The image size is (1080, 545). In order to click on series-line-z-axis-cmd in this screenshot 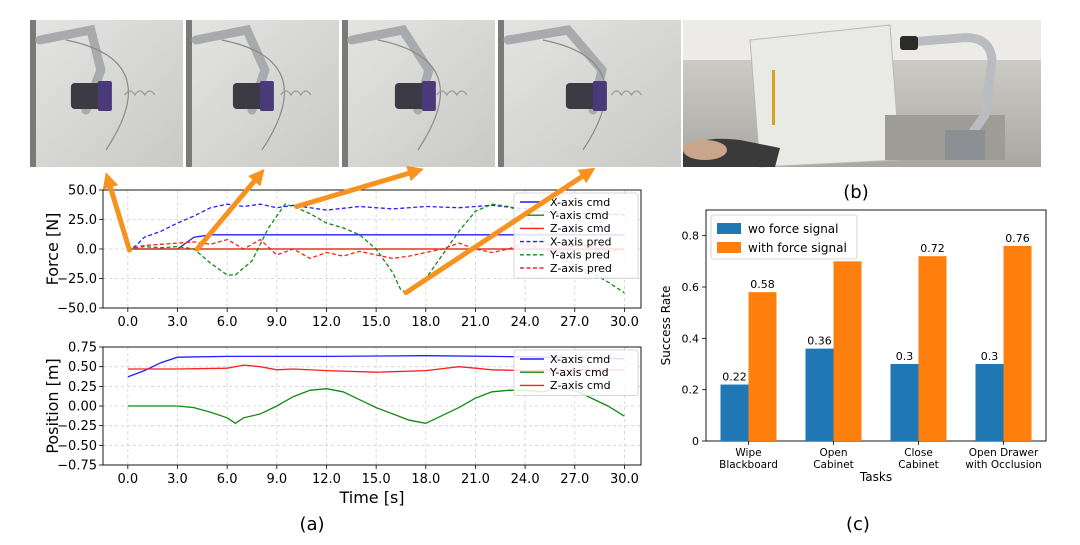, I will do `click(376, 368)`.